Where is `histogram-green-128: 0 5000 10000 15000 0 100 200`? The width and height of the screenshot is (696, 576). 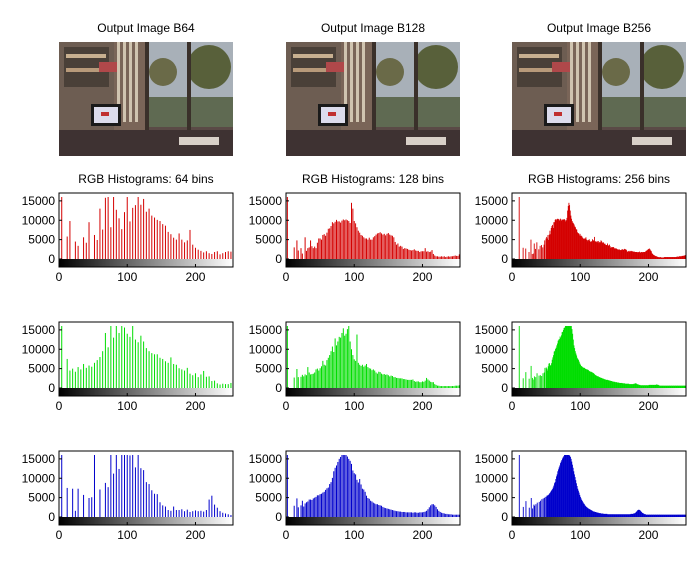 histogram-green-128: 0 5000 10000 15000 0 100 200 is located at coordinates (355, 367).